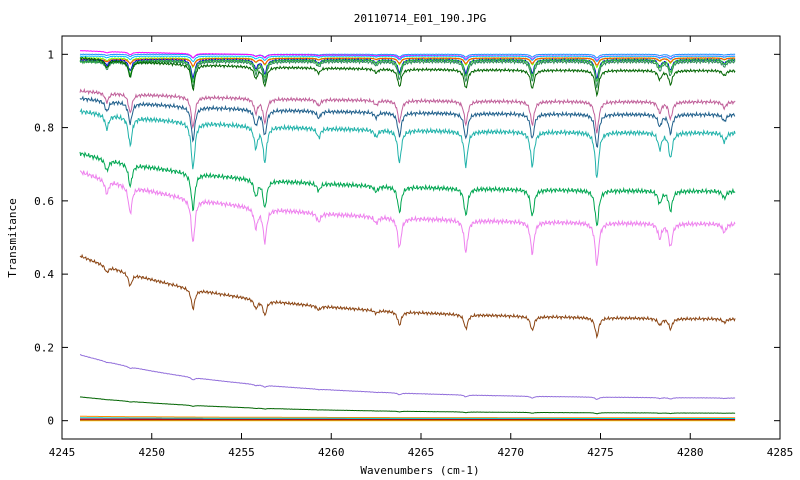  I want to click on y-tick-label: 1, so click(50, 54).